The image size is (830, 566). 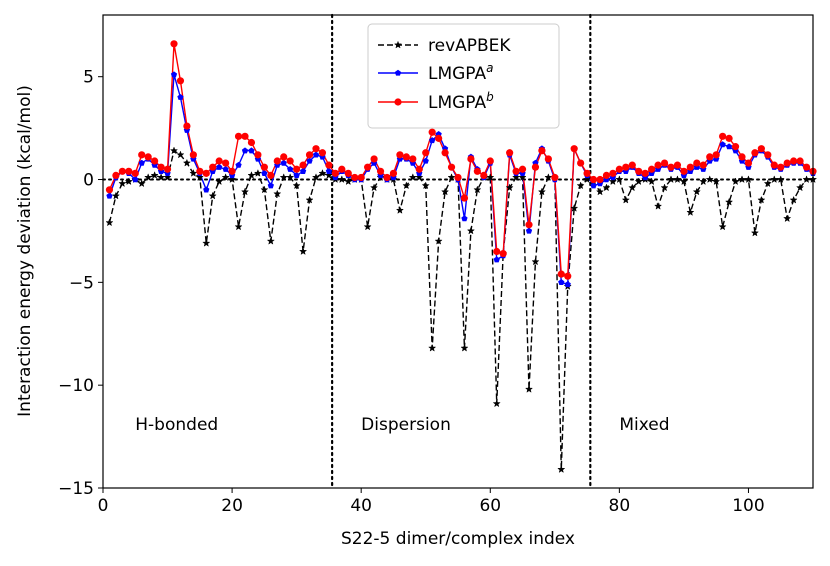 What do you see at coordinates (361, 506) in the screenshot?
I see `x-tick-label: 40` at bounding box center [361, 506].